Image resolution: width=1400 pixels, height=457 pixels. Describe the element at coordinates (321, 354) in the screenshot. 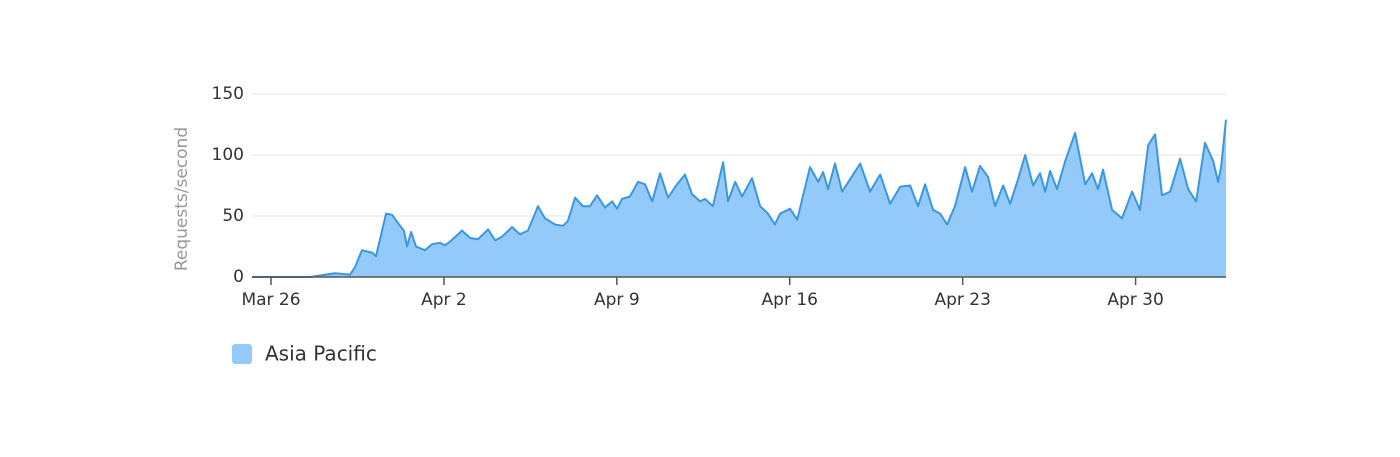

I see `legend-label: Asia Pacific` at that location.